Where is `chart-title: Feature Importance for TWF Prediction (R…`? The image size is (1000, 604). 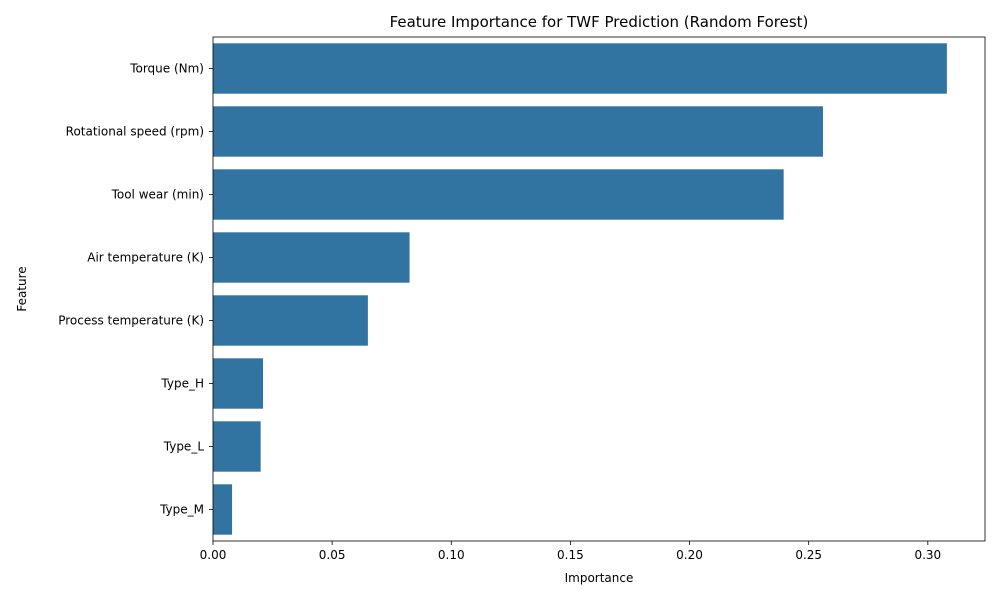 chart-title: Feature Importance for TWF Prediction (R… is located at coordinates (599, 22).